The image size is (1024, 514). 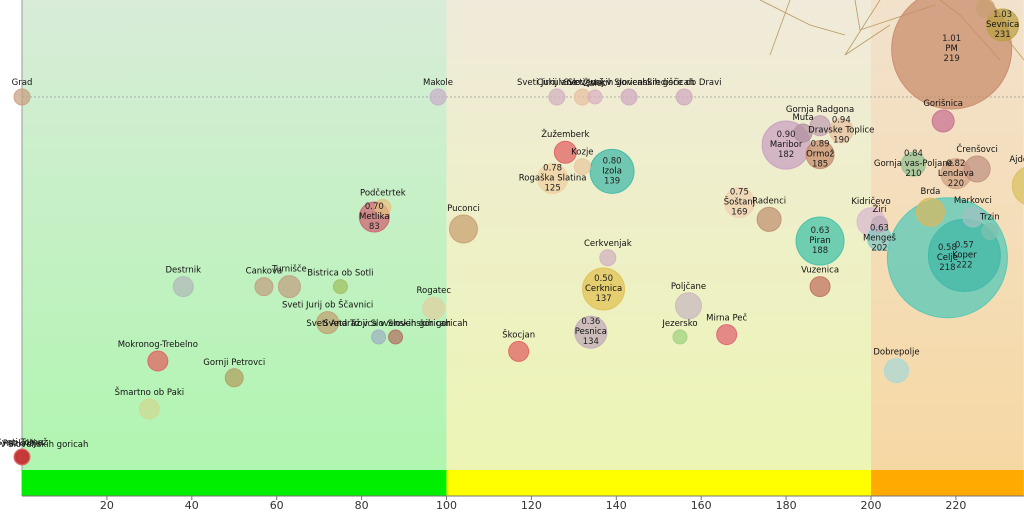 I want to click on value-sostanj: 0.75, so click(x=739, y=193).